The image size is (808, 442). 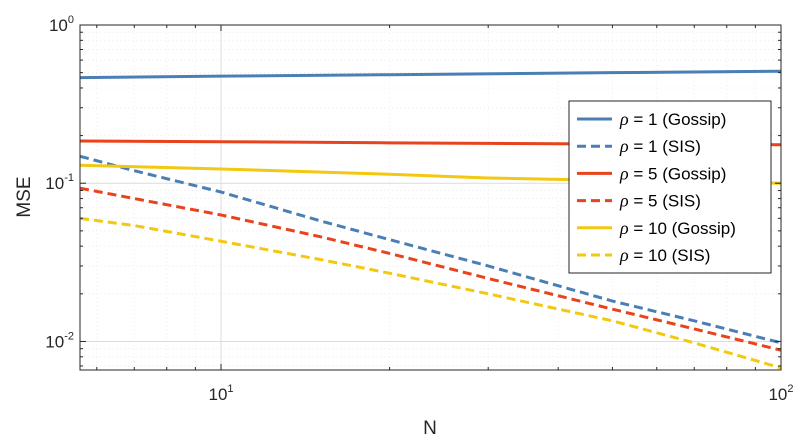 What do you see at coordinates (665, 201) in the screenshot?
I see `legend-label-text: = 5 (SIS)` at bounding box center [665, 201].